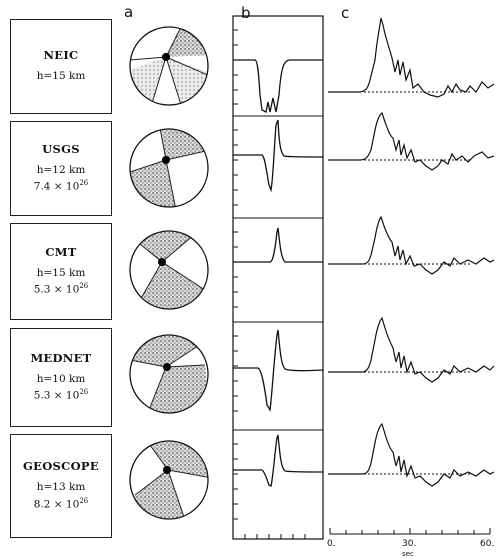 The height and width of the screenshot is (559, 497). What do you see at coordinates (61, 503) in the screenshot?
I see `moment-label: 8.2 × 10²⁶` at bounding box center [61, 503].